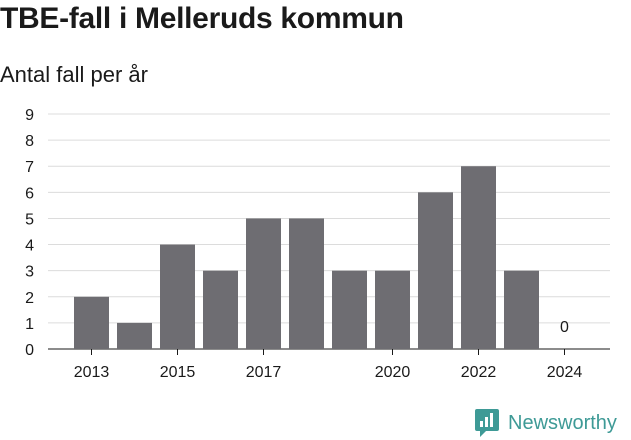 The height and width of the screenshot is (440, 631). What do you see at coordinates (202, 18) in the screenshot?
I see `chart-title: TBE-fall i Melleruds kommun` at bounding box center [202, 18].